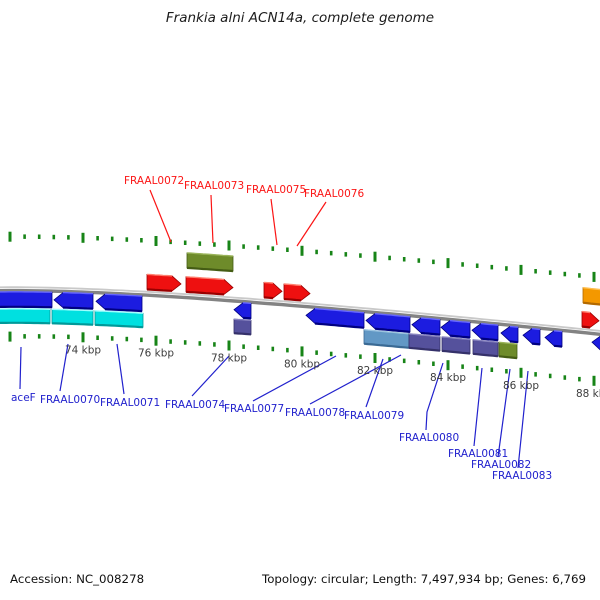 This screenshot has width=600, height=600. I want to click on gene-FRAAL0070, so click(73, 301).